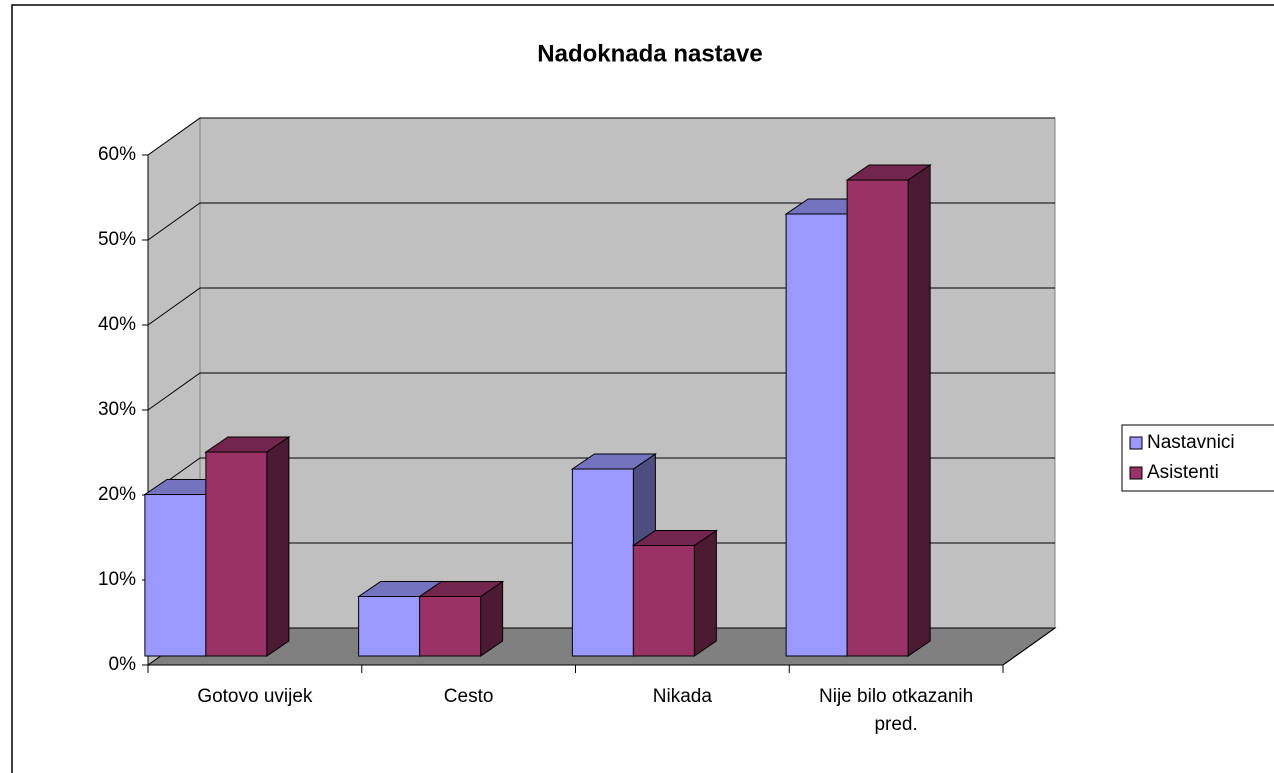 Image resolution: width=1274 pixels, height=773 pixels. Describe the element at coordinates (255, 696) in the screenshot. I see `x-tick-label: Gotovo uvijek` at that location.